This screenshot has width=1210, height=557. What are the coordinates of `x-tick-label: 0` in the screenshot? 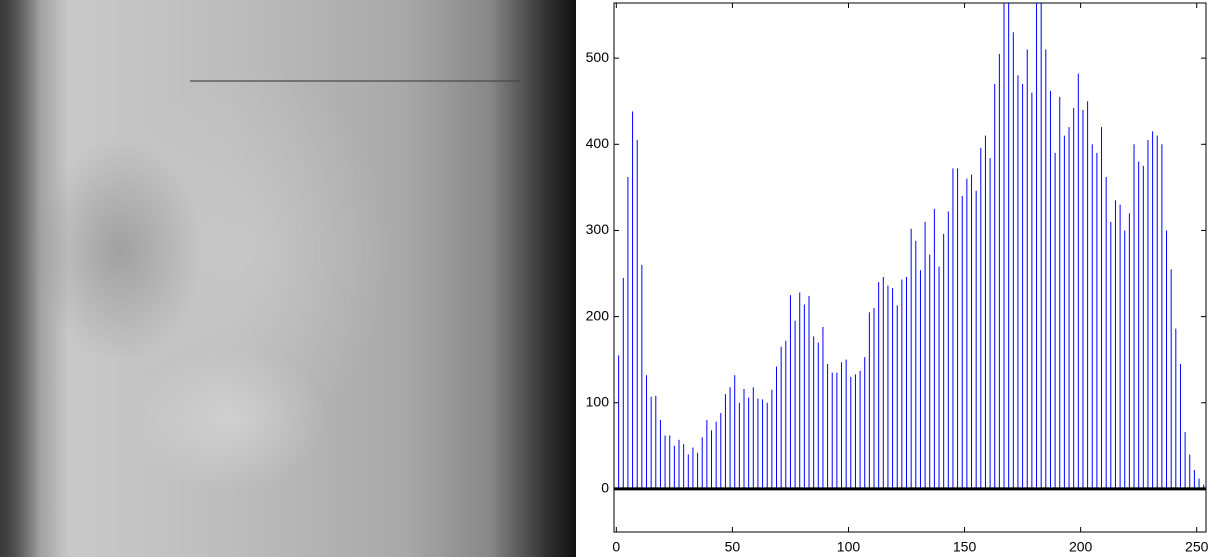 It's located at (616, 547).